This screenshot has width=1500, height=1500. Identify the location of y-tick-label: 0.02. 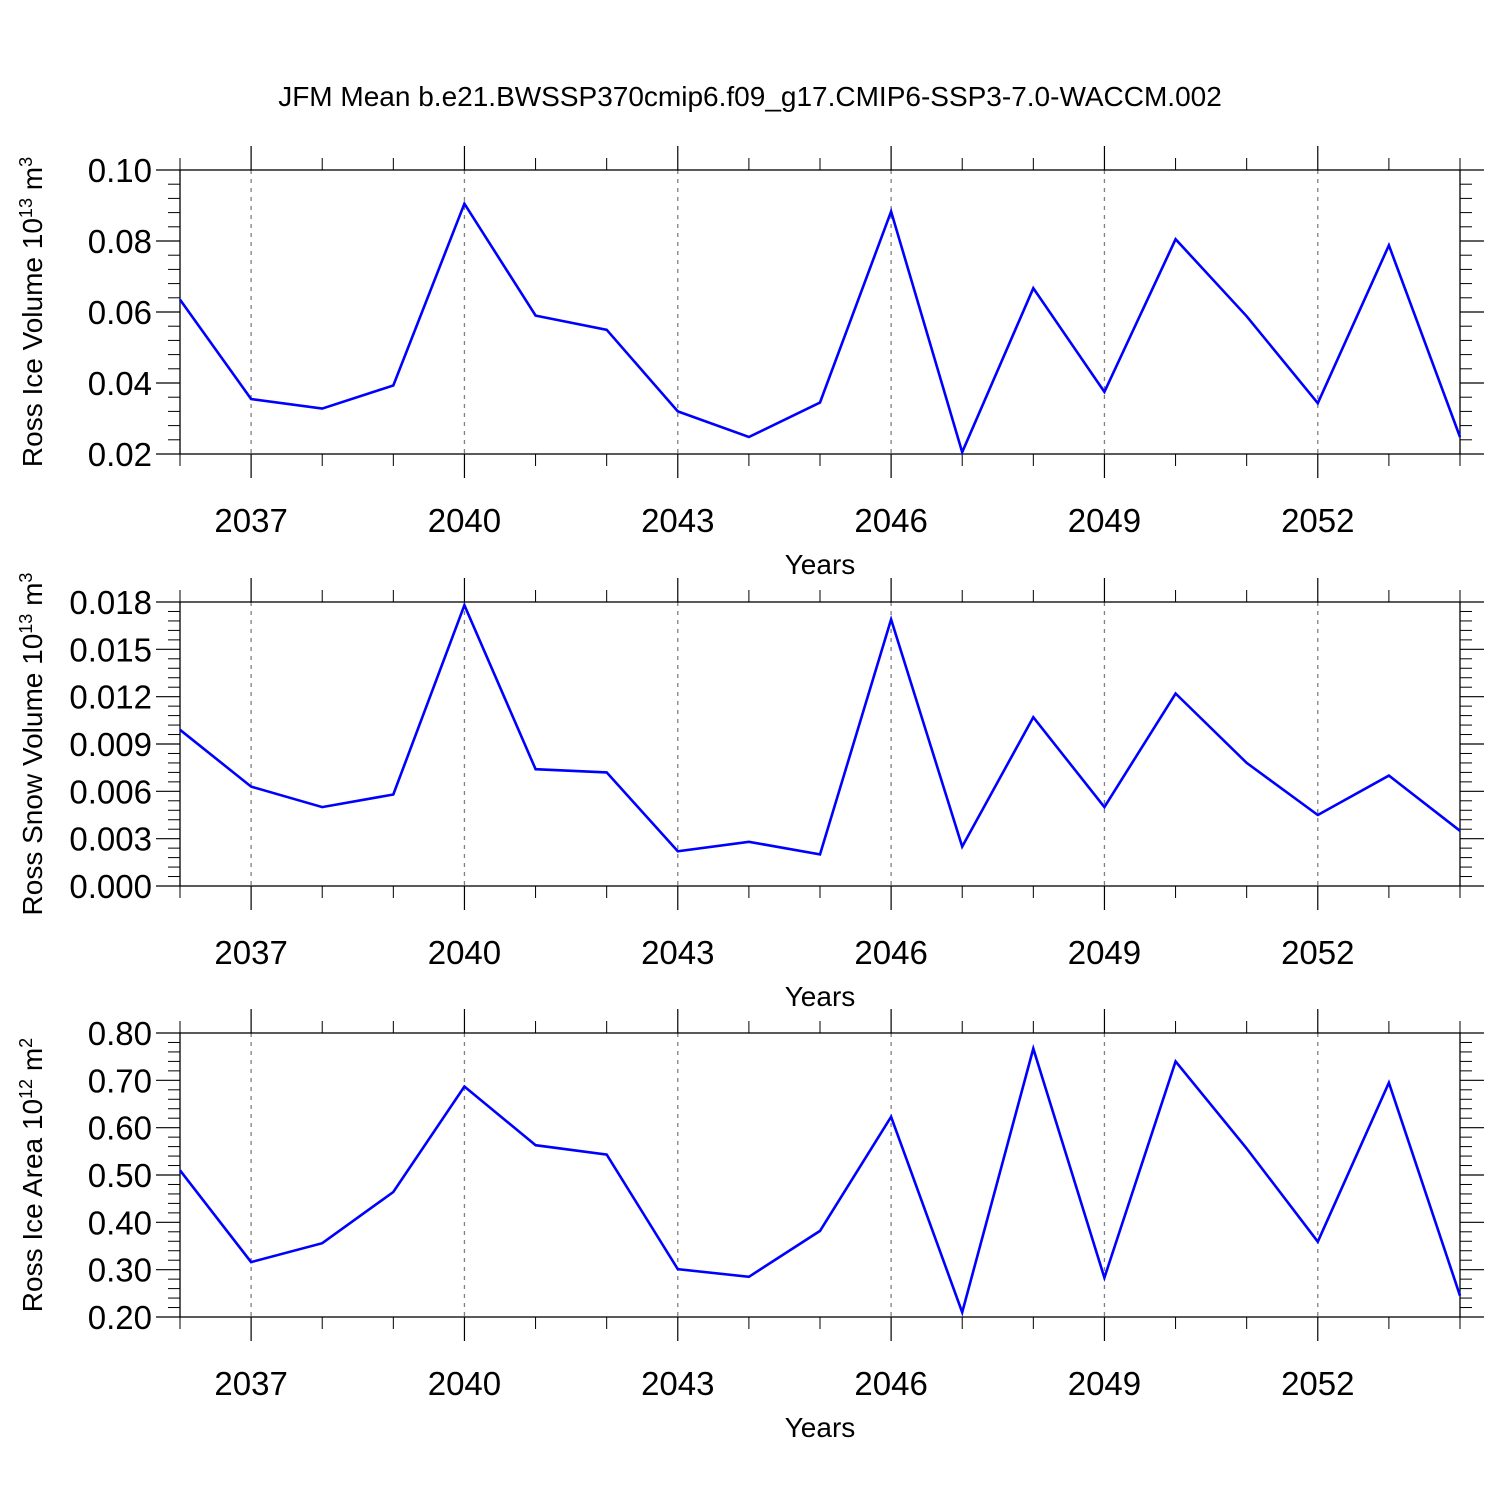
(120, 454).